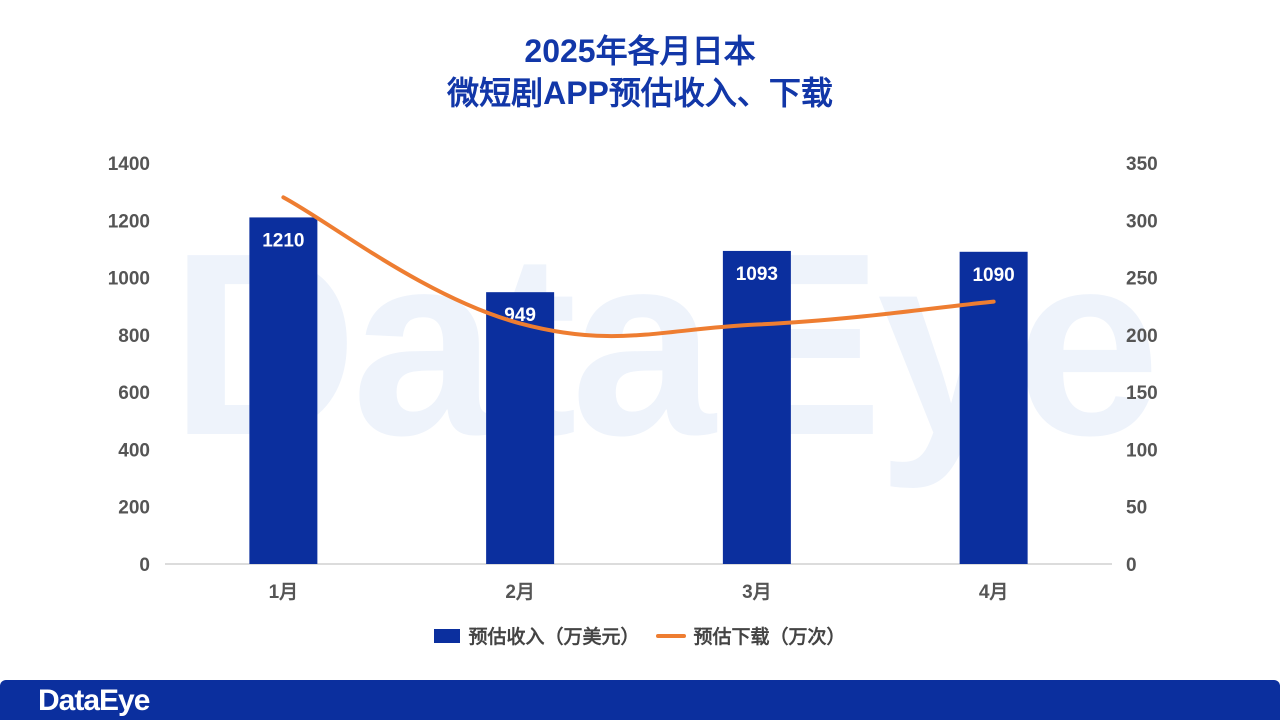 The width and height of the screenshot is (1280, 720). What do you see at coordinates (134, 393) in the screenshot?
I see `y-left-tick-label: 600` at bounding box center [134, 393].